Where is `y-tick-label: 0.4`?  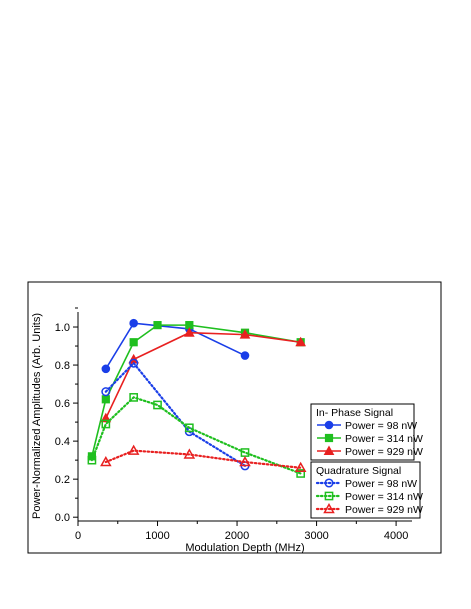
y-tick-label: 0.4 is located at coordinates (62, 442).